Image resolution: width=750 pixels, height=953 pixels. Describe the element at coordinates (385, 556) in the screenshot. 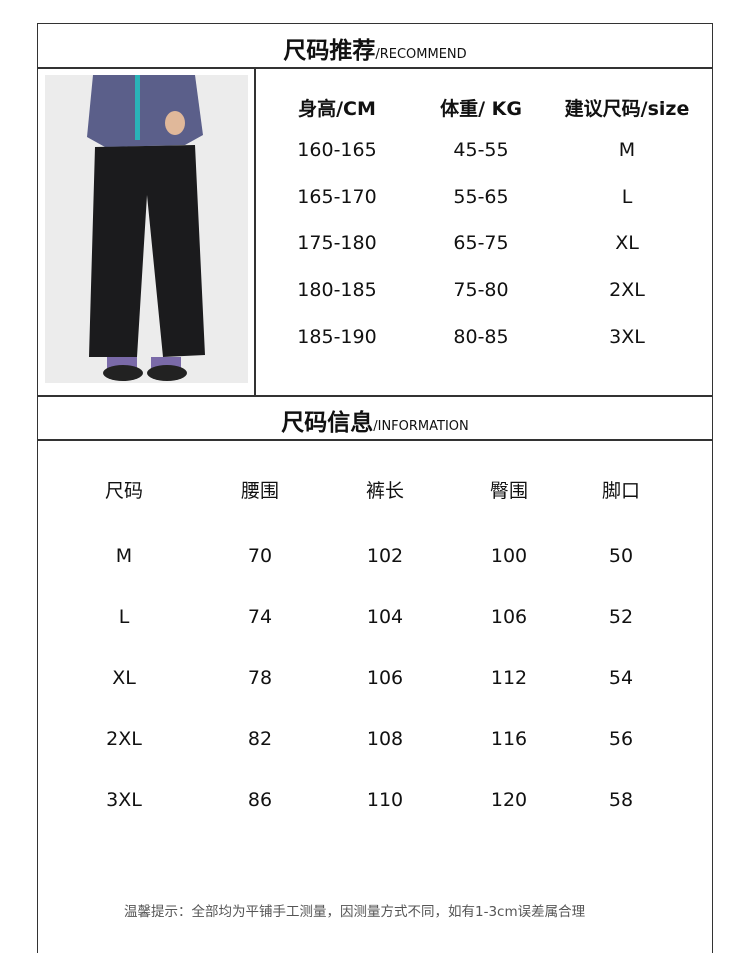

I see `table-cell: 102` at that location.